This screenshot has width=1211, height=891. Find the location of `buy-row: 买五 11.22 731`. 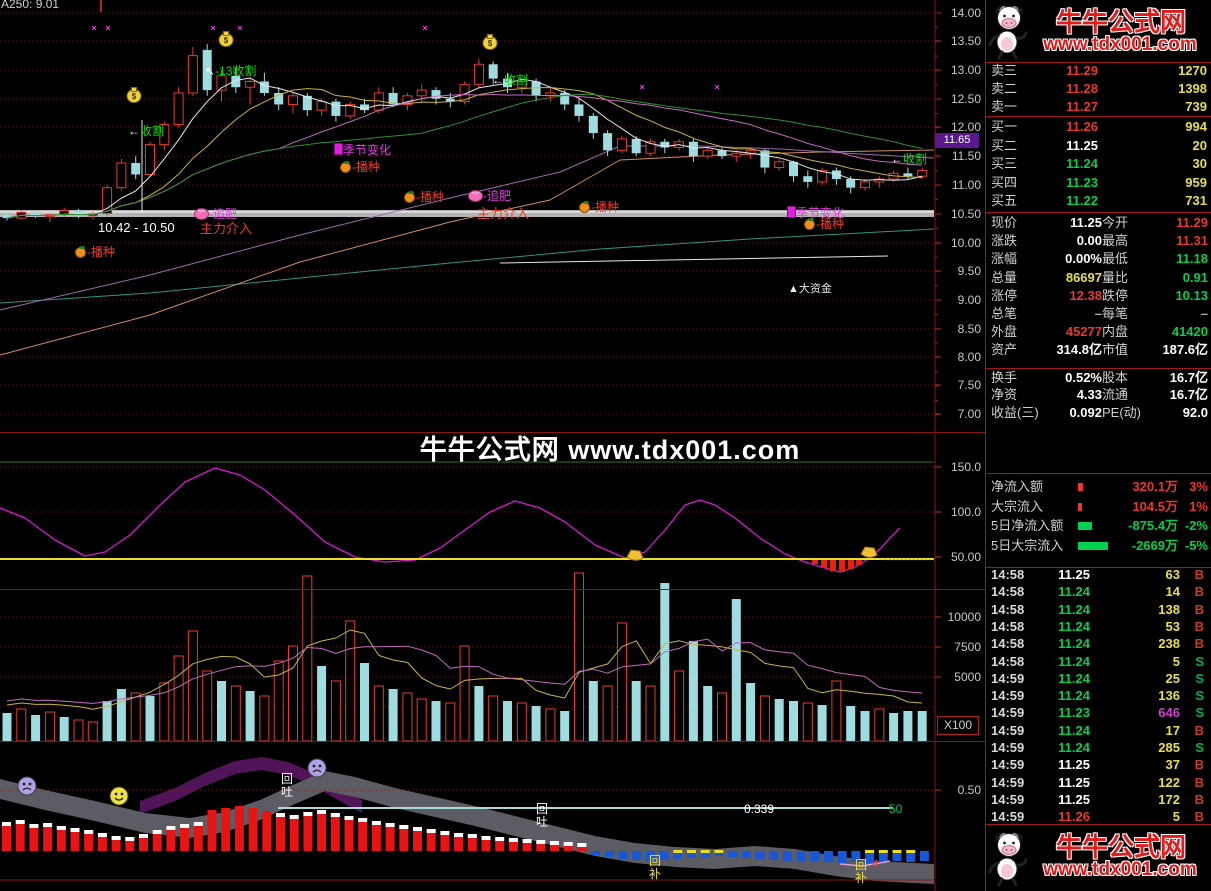

buy-row: 买五 11.22 731 is located at coordinates (1099, 201).